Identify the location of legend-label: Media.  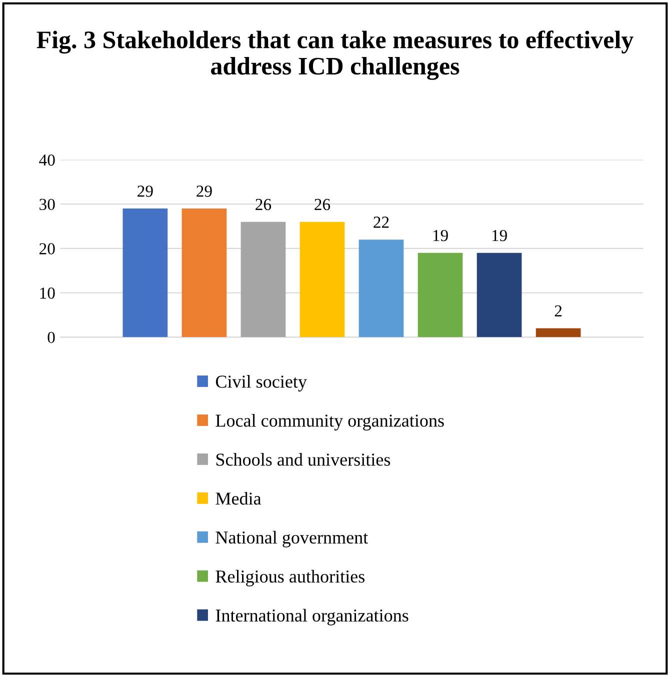
(239, 498).